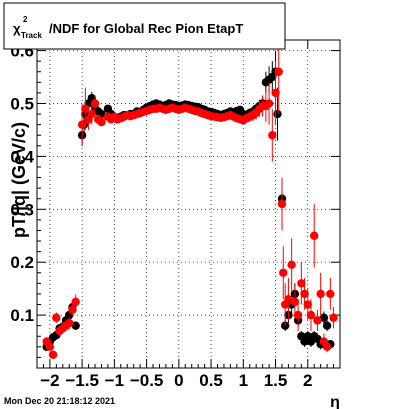  I want to click on y-axis-title: pT/|q| (GeV/c), so click(19, 180).